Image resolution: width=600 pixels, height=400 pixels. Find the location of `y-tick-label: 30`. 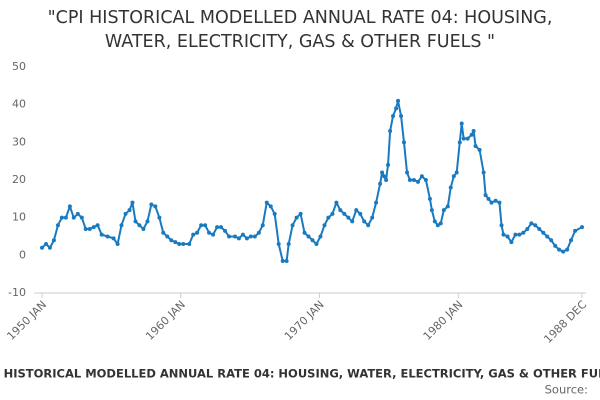

y-tick-label: 30 is located at coordinates (19, 141).